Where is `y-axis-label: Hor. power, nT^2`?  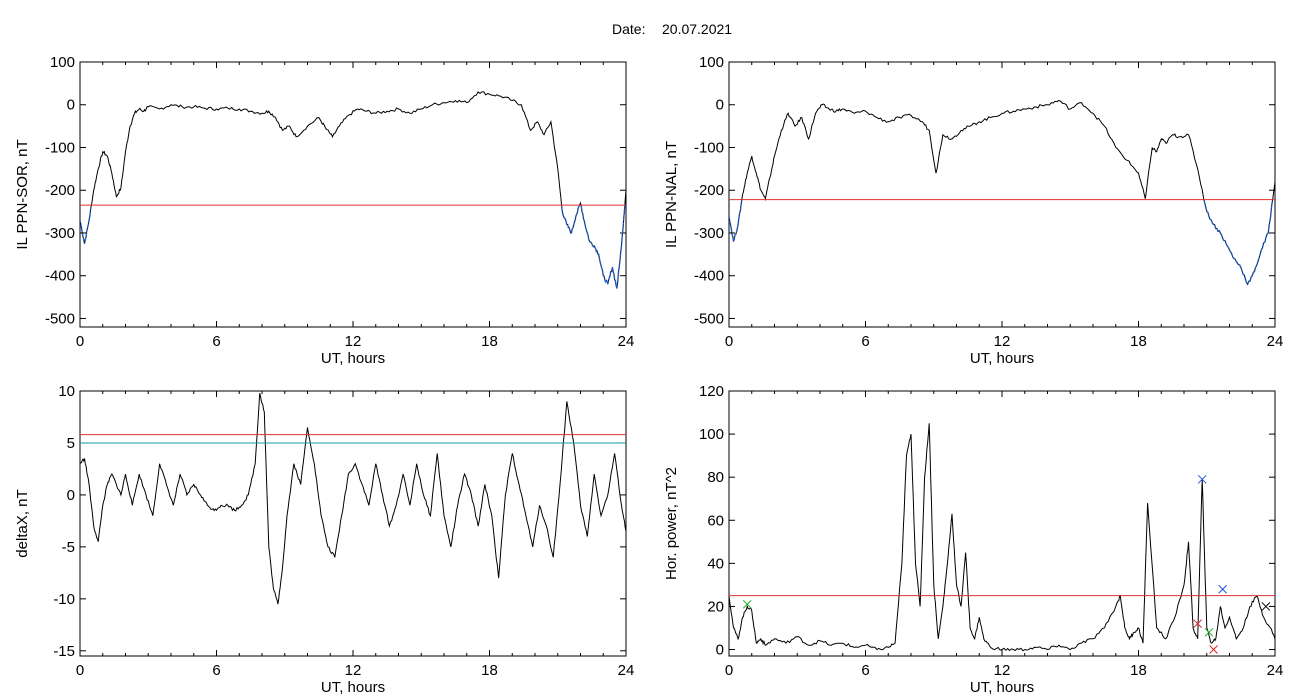 y-axis-label: Hor. power, nT^2 is located at coordinates (671, 523).